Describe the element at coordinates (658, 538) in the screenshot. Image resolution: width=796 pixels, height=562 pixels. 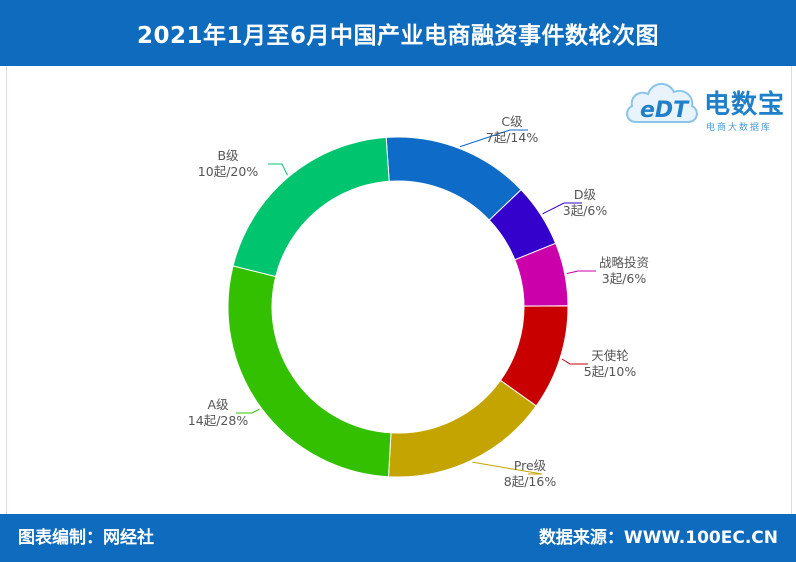
I see `footer-source: 数据来源：WWW.100EC.CN` at that location.